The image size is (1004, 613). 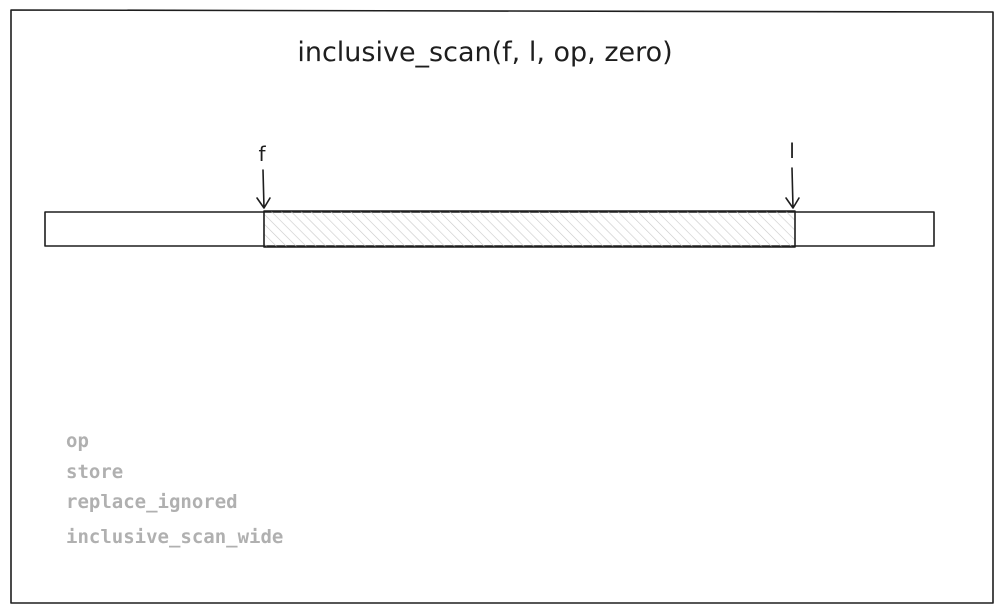 I want to click on pointer-l-arrow, so click(x=792, y=188).